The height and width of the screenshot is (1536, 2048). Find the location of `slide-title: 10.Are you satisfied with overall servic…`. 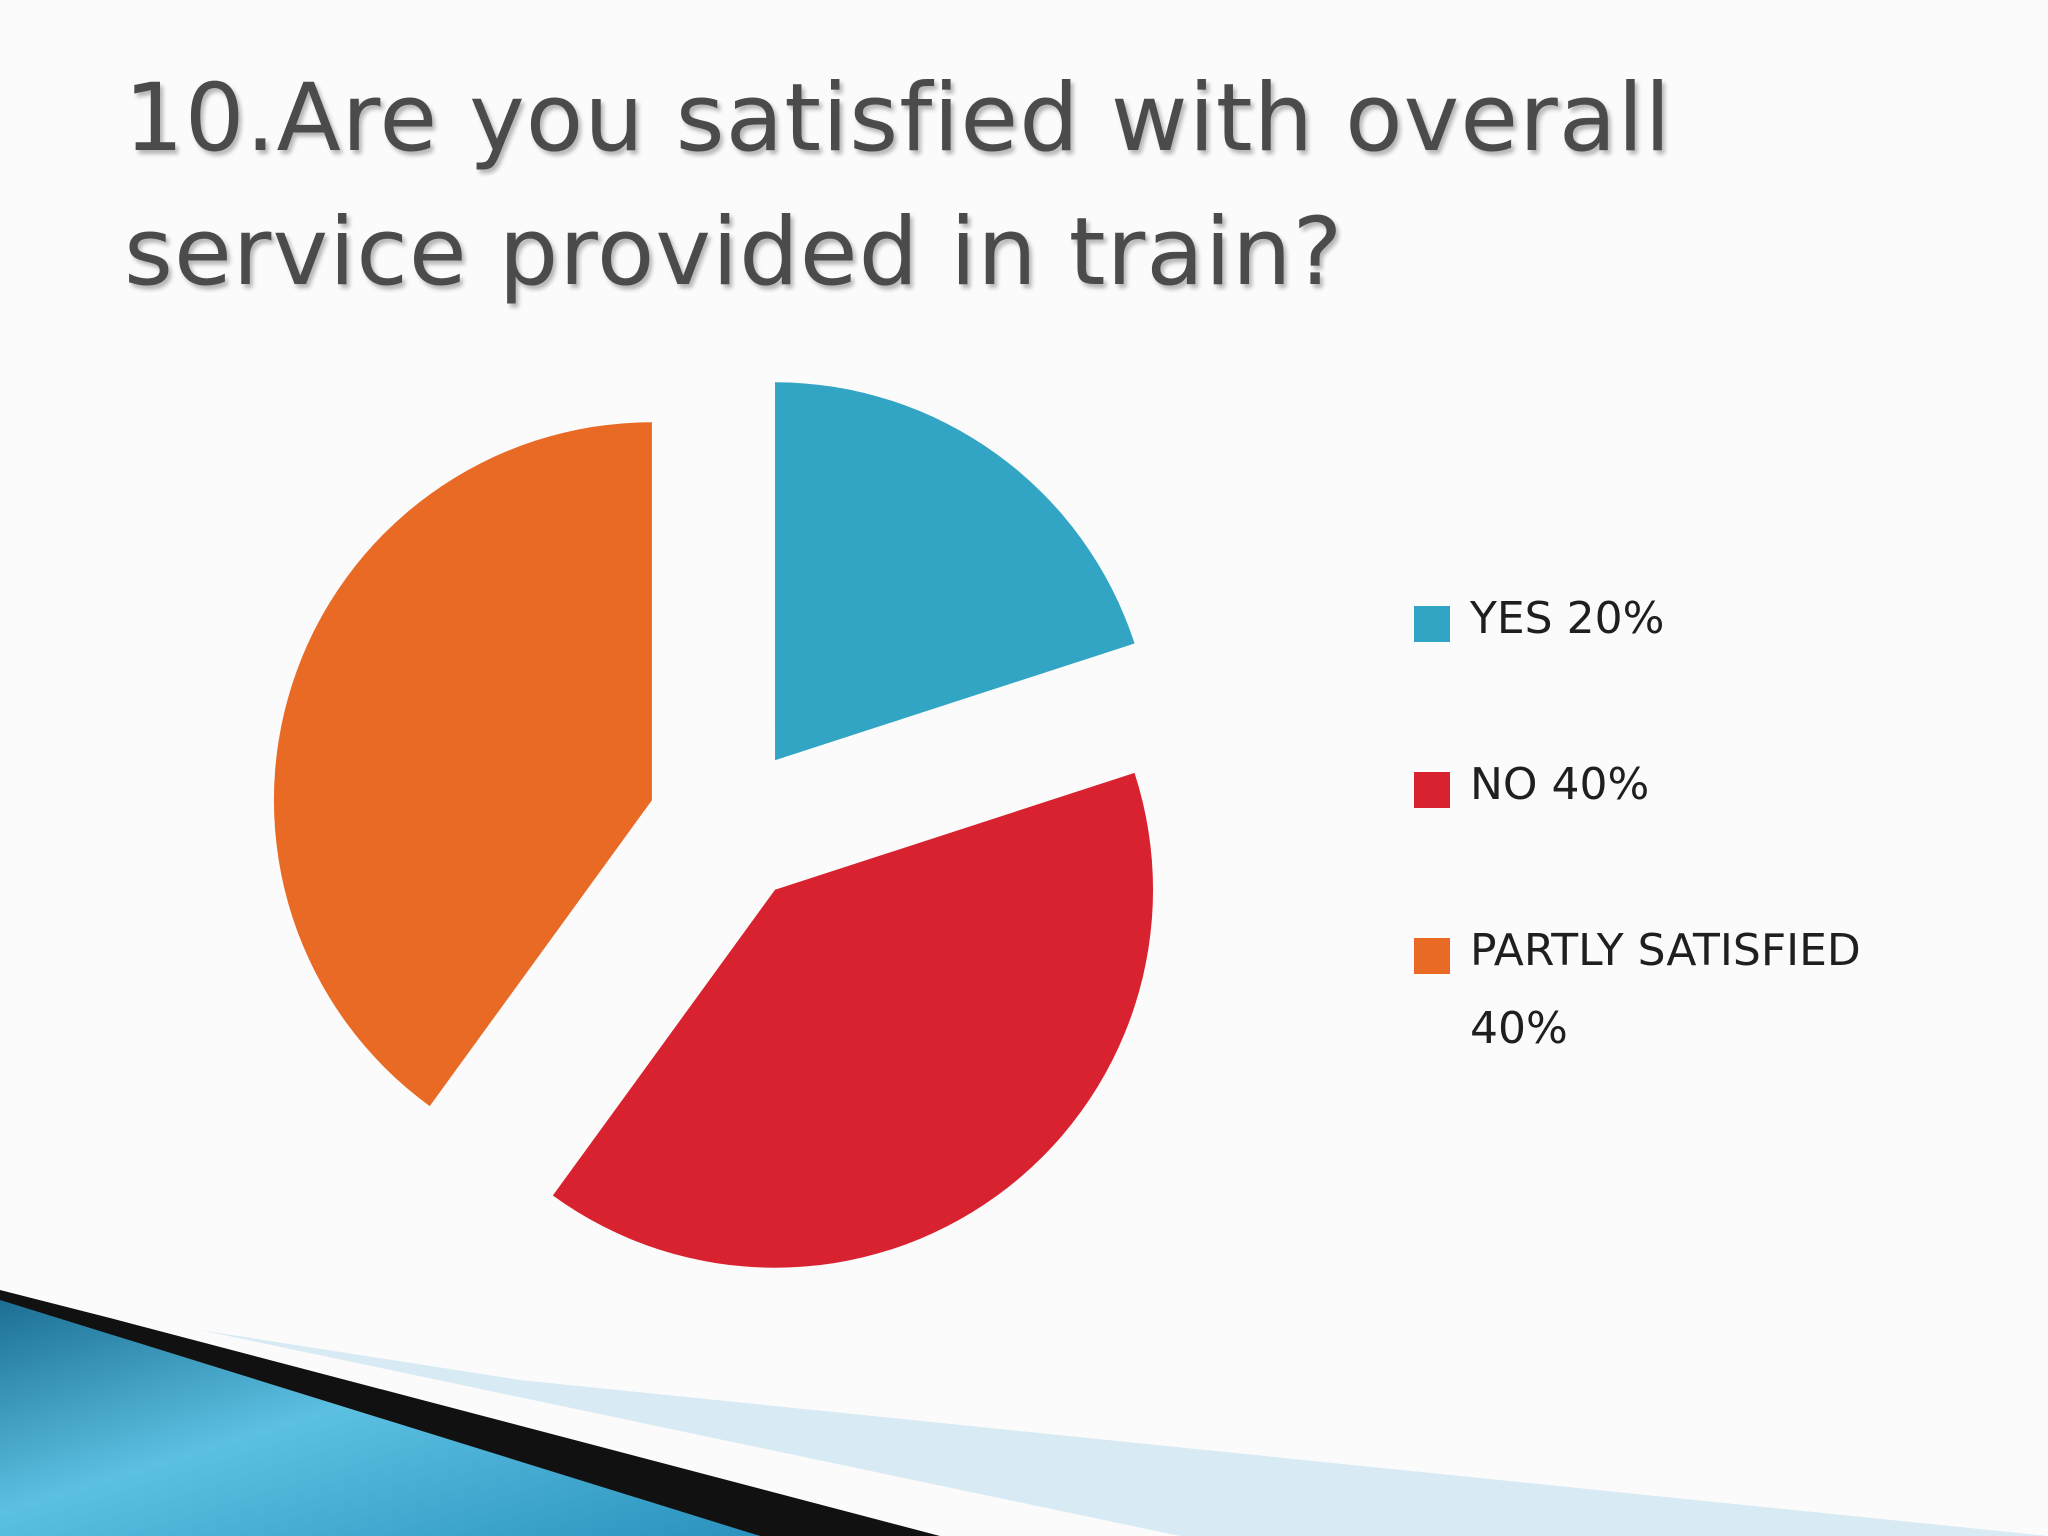

slide-title: 10.Are you satisfied with overall servic… is located at coordinates (898, 185).